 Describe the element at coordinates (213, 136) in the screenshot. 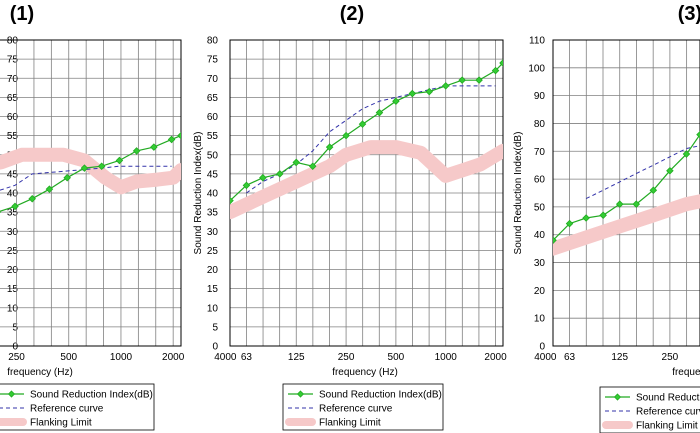

I see `y-tick-label: 55` at that location.